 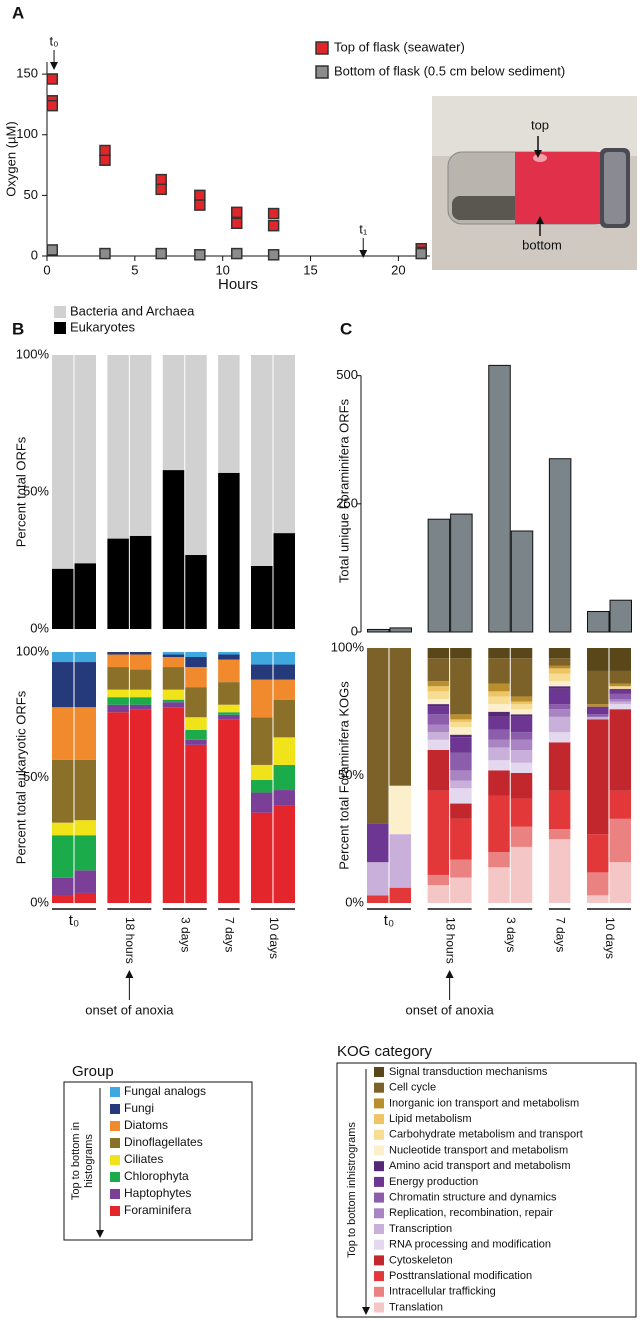 What do you see at coordinates (534, 183) in the screenshot?
I see `photo` at bounding box center [534, 183].